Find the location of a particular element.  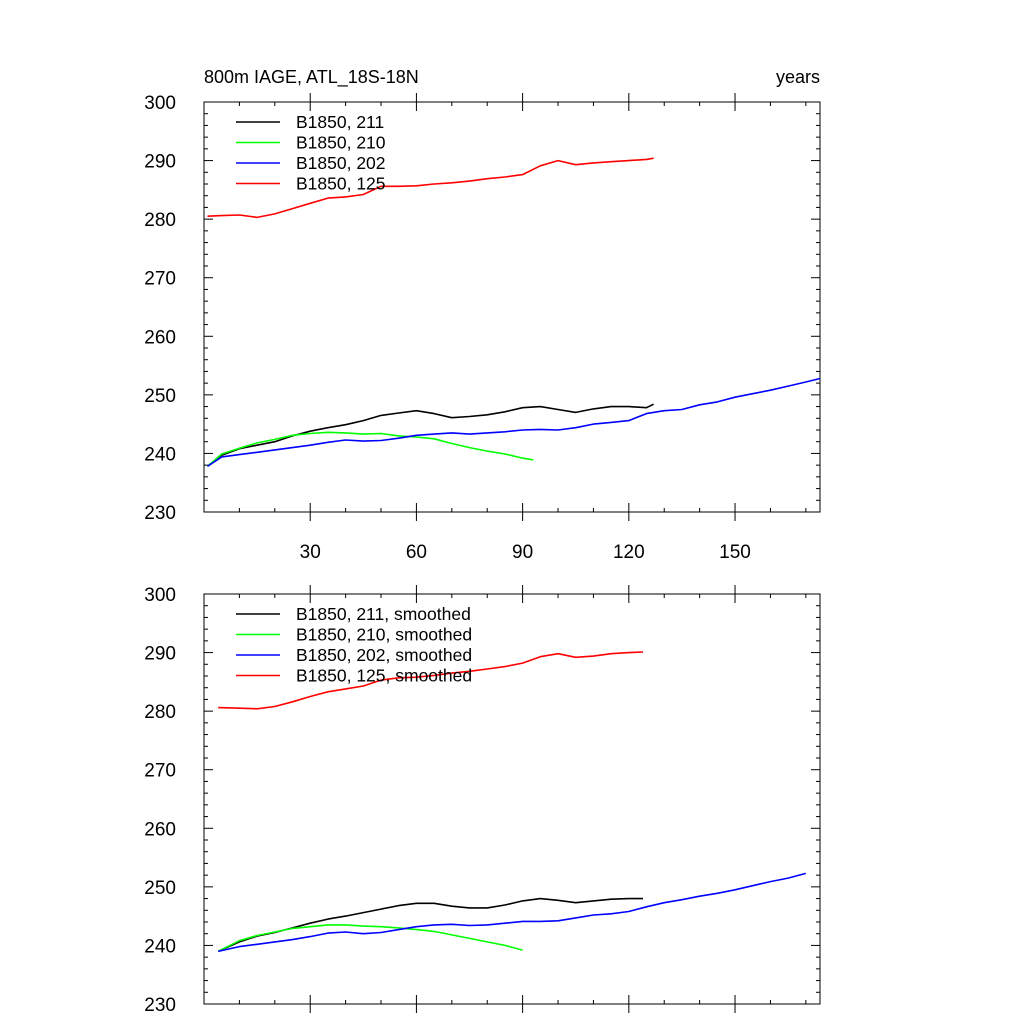

x-tick-label: 60 is located at coordinates (416, 552).